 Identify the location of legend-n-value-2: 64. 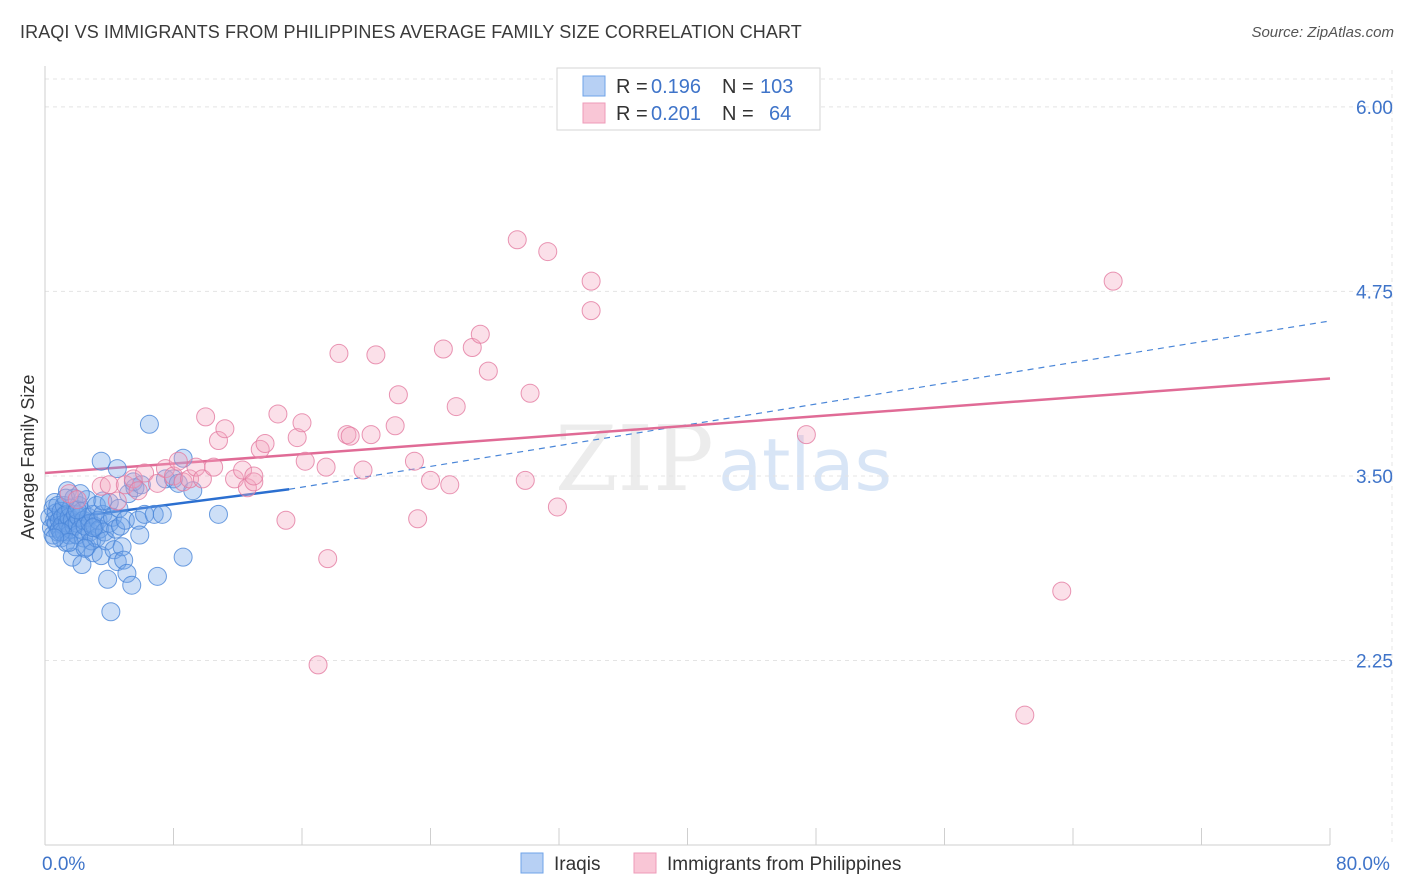
(780, 114).